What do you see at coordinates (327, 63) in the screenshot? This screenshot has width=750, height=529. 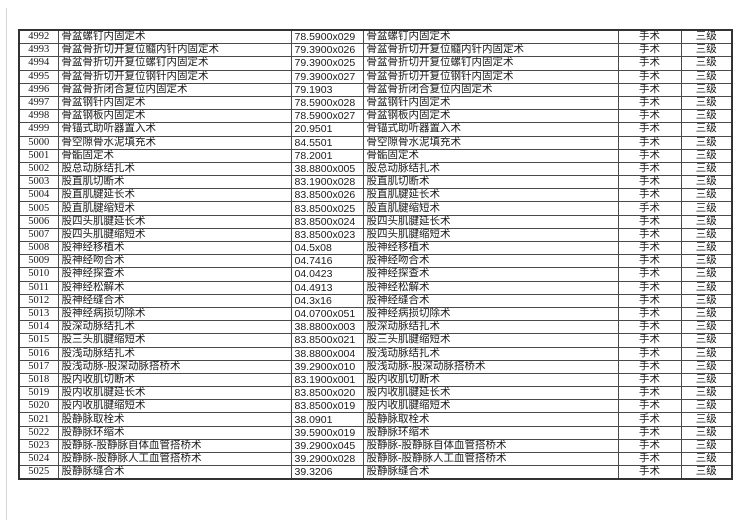 I see `procedure-code: 79.3900x025` at bounding box center [327, 63].